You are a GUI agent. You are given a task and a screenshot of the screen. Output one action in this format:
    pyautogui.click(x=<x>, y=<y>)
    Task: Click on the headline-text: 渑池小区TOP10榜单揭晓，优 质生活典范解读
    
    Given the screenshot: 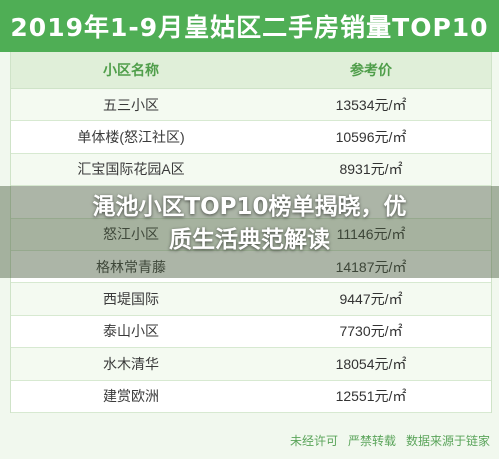 What is the action you would take?
    pyautogui.click(x=249, y=224)
    